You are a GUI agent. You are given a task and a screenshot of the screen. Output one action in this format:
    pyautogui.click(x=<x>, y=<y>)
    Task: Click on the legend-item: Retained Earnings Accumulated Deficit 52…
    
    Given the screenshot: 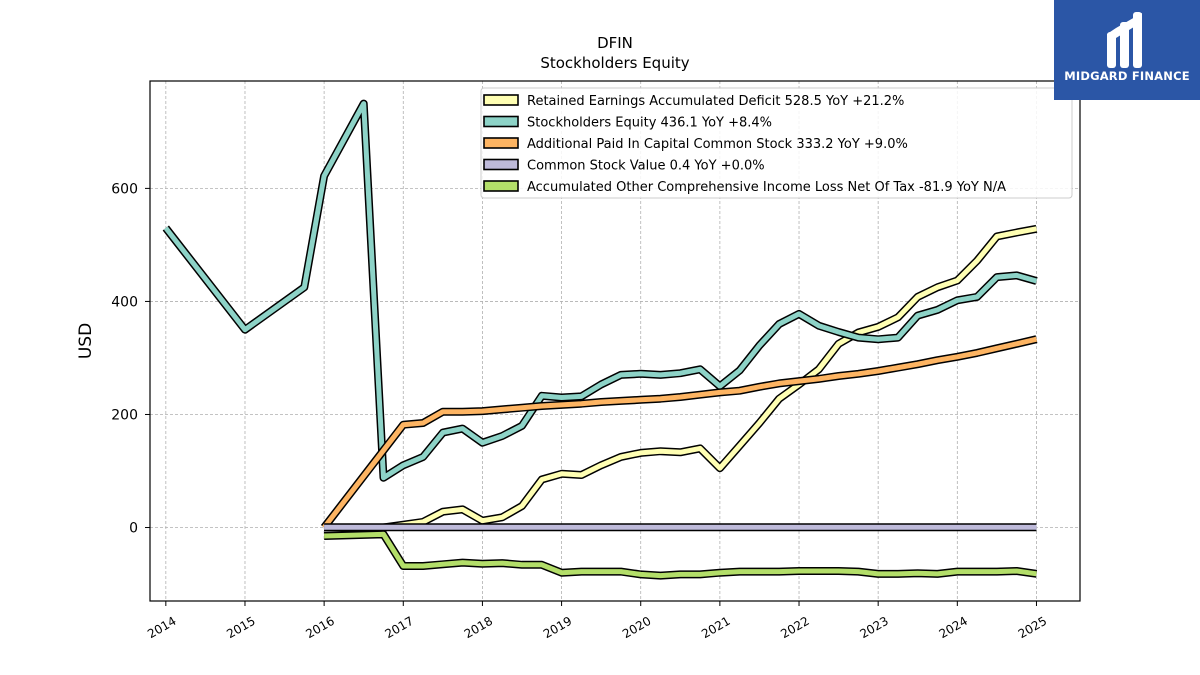 What is the action you would take?
    pyautogui.click(x=693, y=101)
    